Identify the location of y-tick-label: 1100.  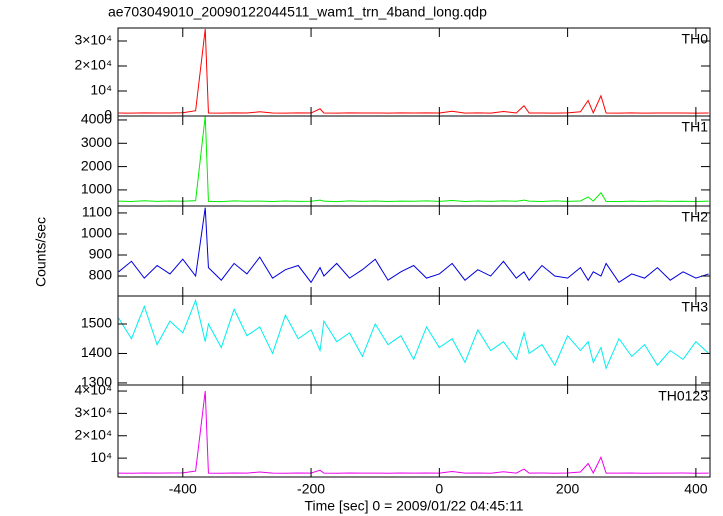
(97, 212).